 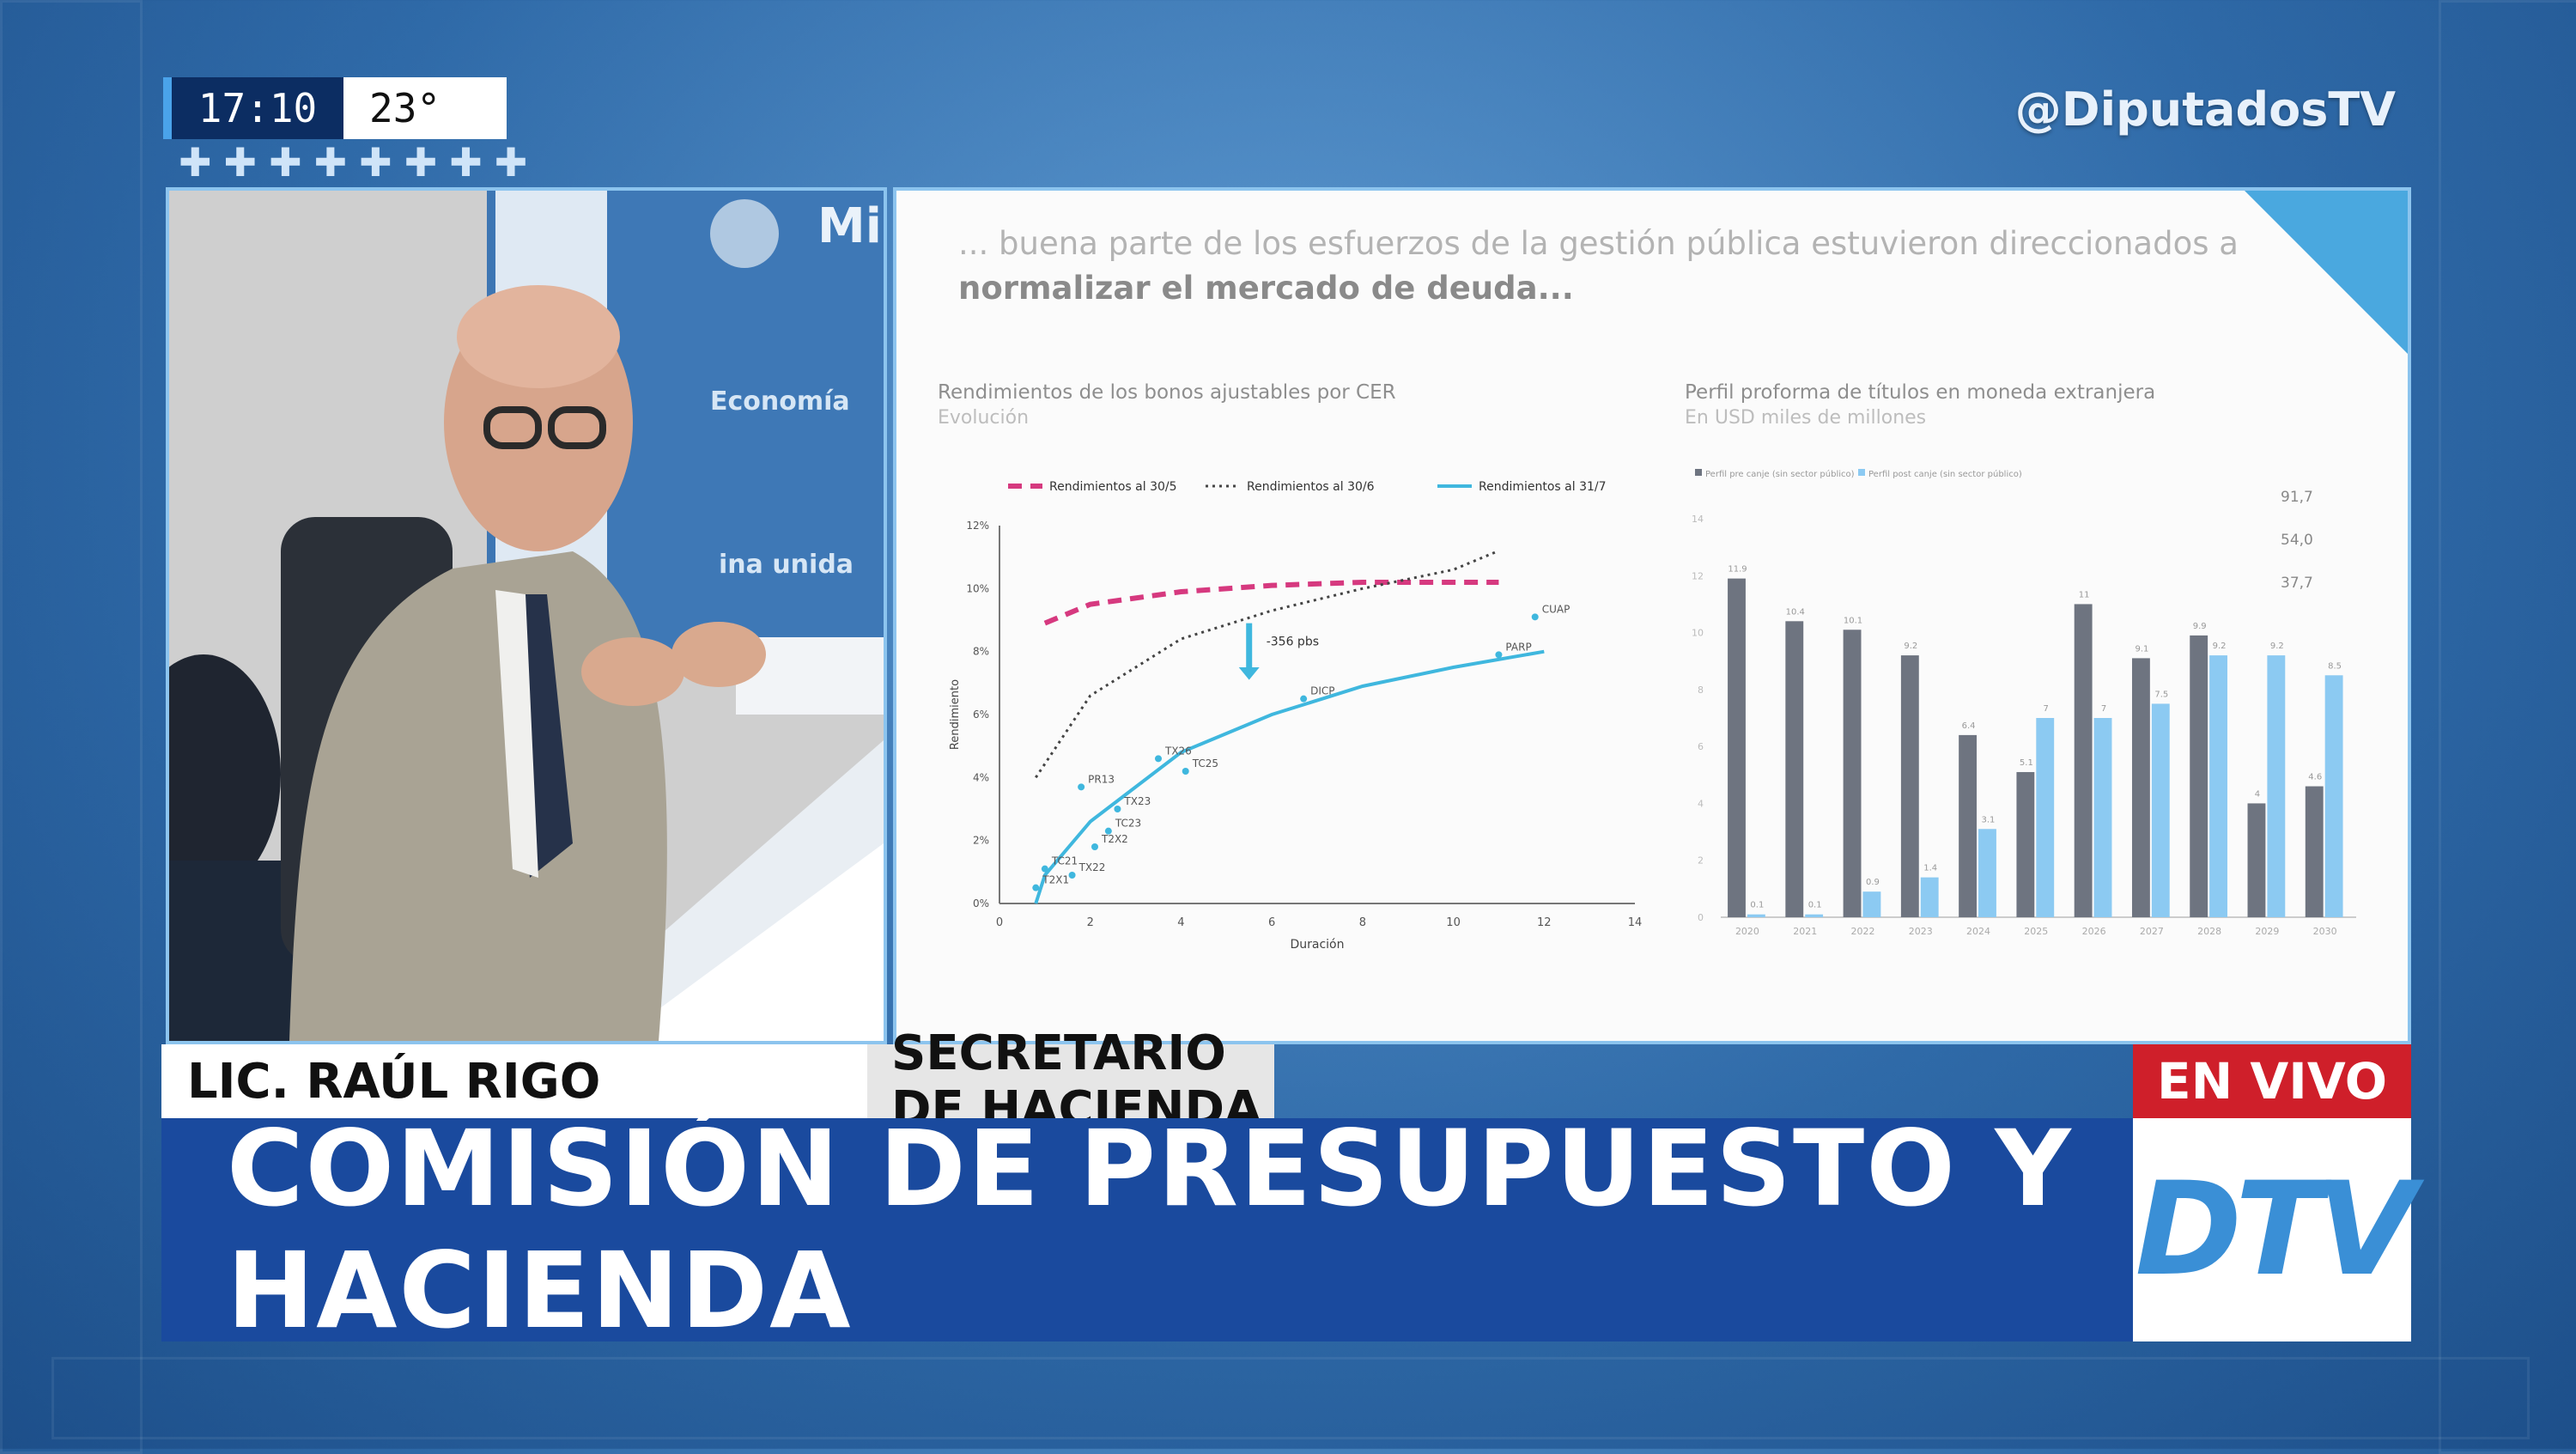 What do you see at coordinates (2036, 931) in the screenshot?
I see `x-tick-label: 2025` at bounding box center [2036, 931].